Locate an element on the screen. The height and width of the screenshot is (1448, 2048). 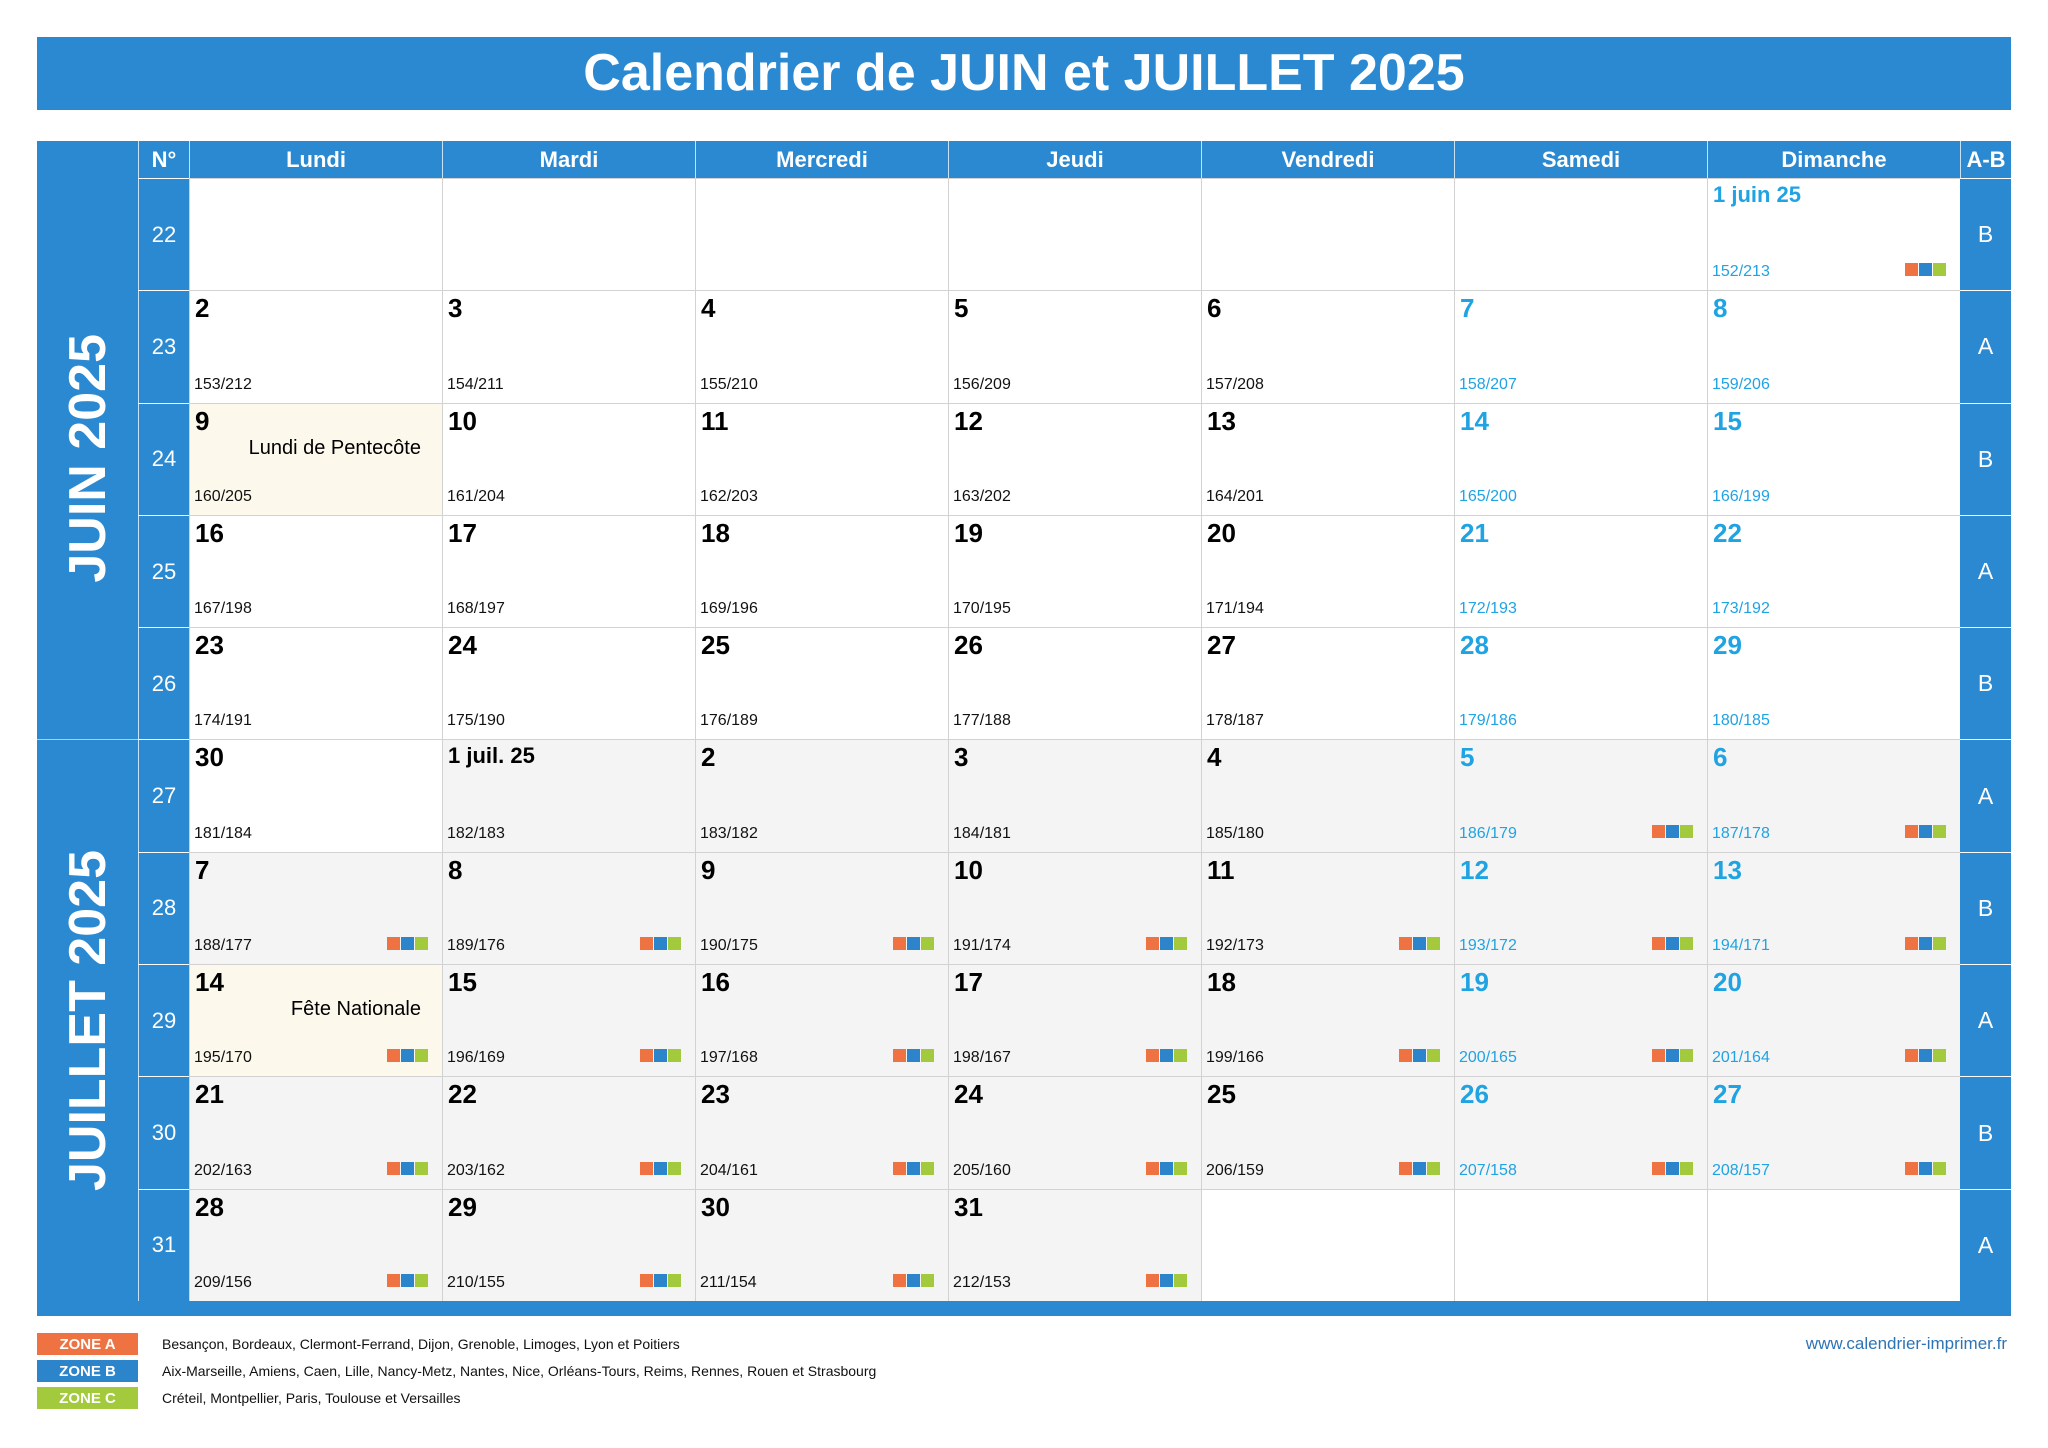
ab-week-letter: B is located at coordinates (1985, 1132).